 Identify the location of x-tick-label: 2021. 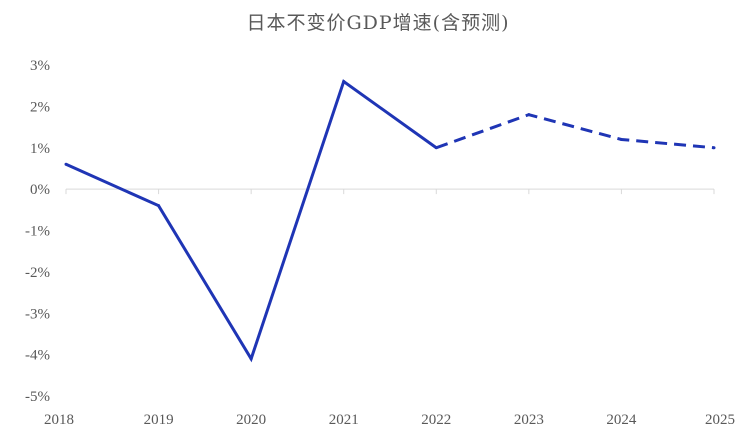
(344, 420).